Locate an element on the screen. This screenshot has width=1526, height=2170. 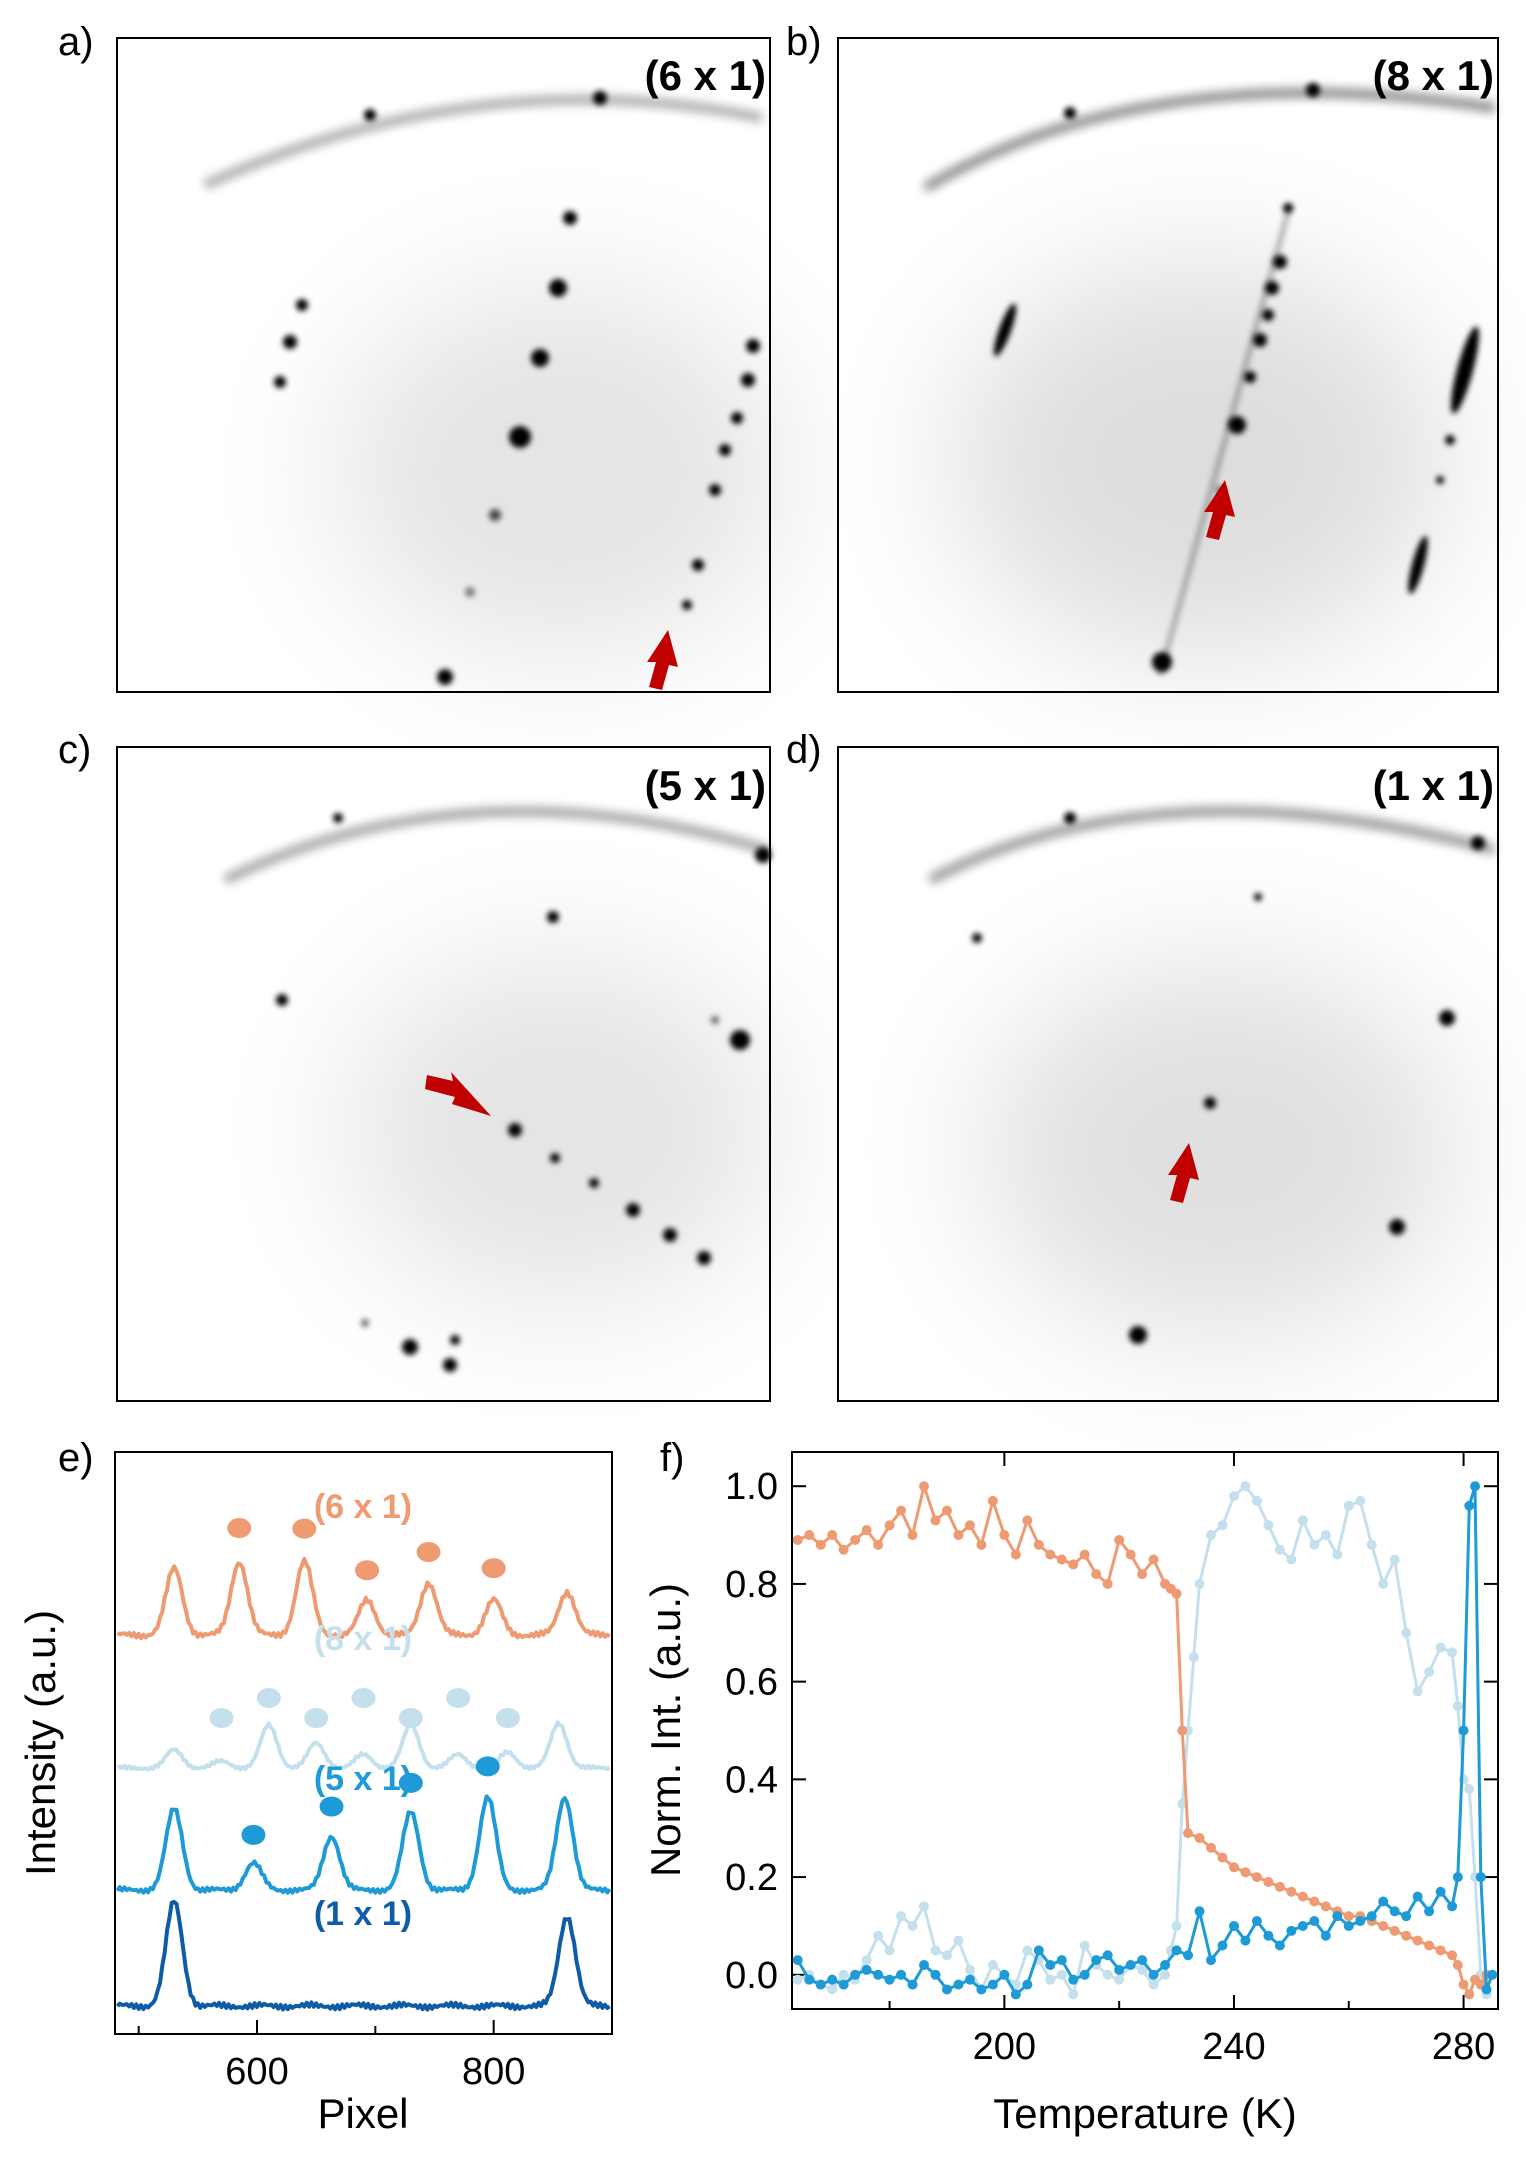
leed-image-a is located at coordinates (496, 388).